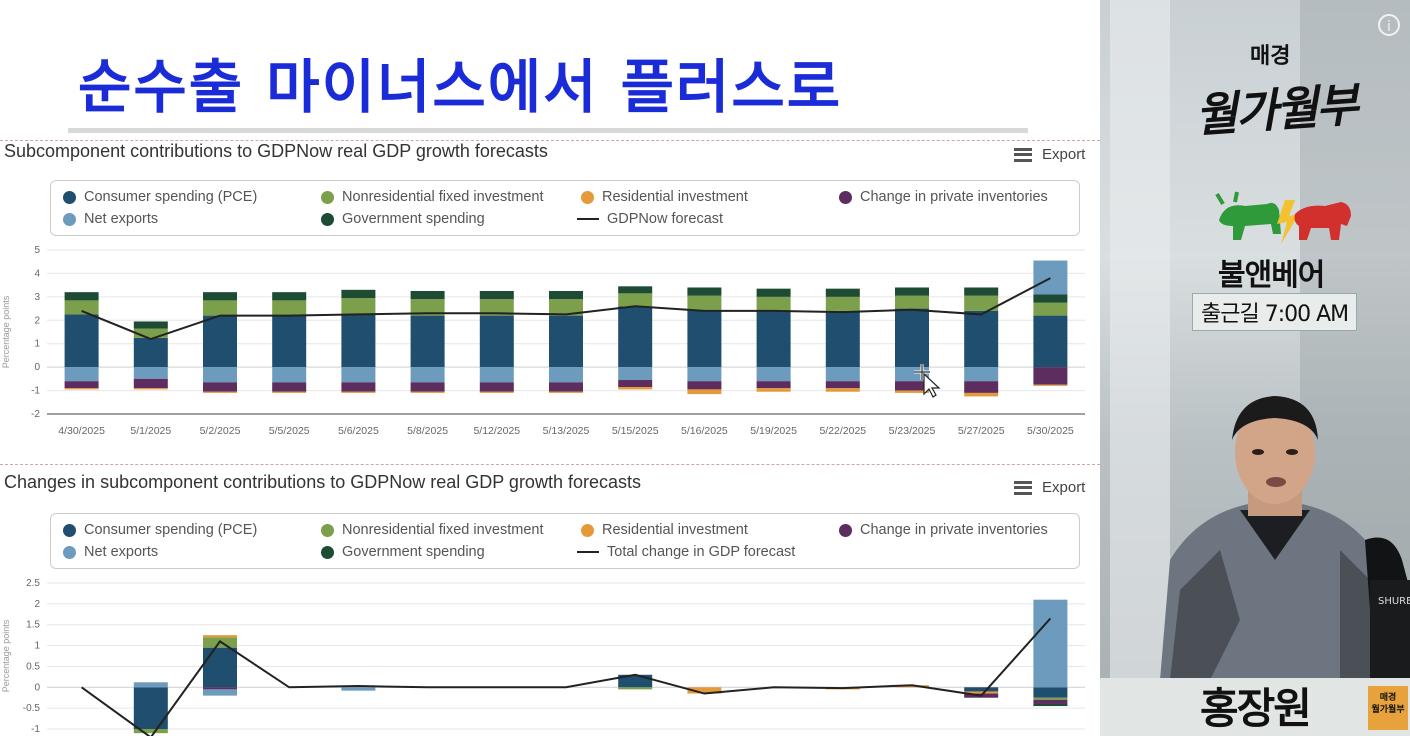 The height and width of the screenshot is (736, 1410). I want to click on legend-item-total-change-line: Total change in GDP forecast, so click(686, 552).